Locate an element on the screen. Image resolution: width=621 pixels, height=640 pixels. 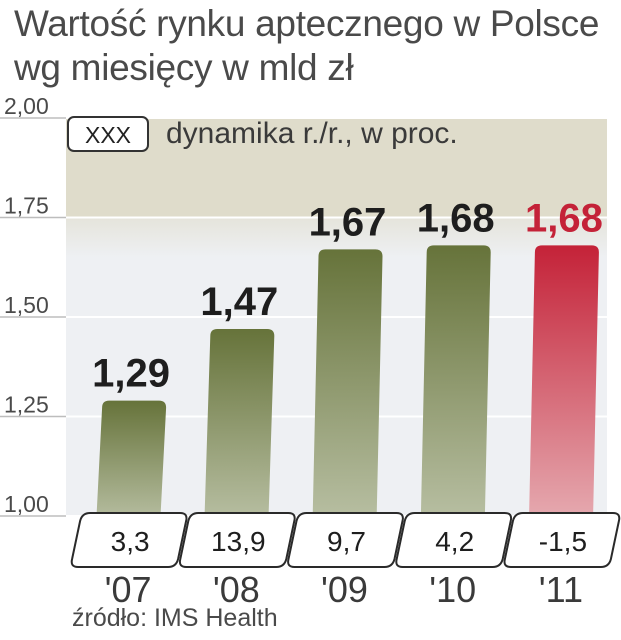
growth-label: 13,9 is located at coordinates (238, 541).